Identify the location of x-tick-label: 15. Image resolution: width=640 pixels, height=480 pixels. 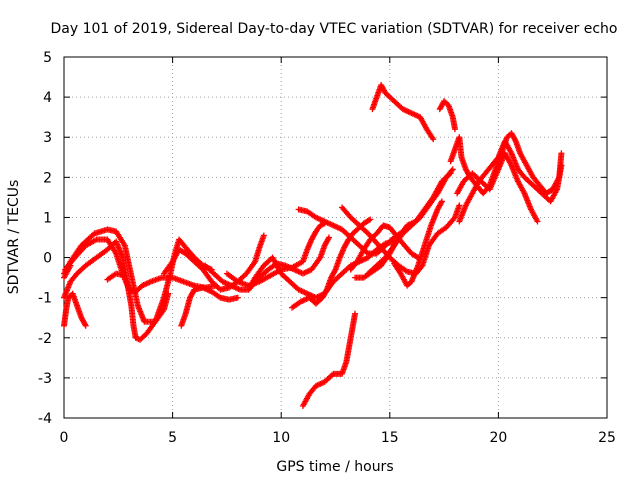
(390, 438).